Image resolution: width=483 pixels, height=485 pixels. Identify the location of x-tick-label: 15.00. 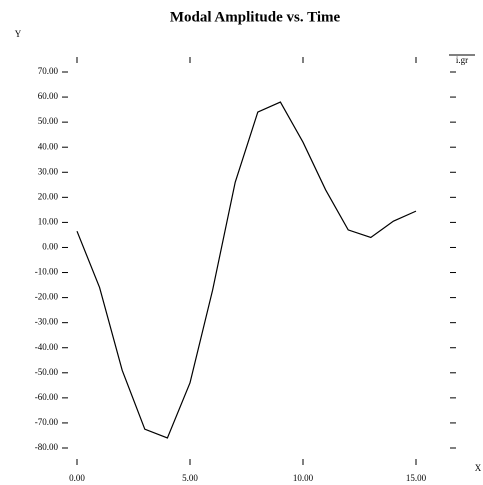
(416, 478).